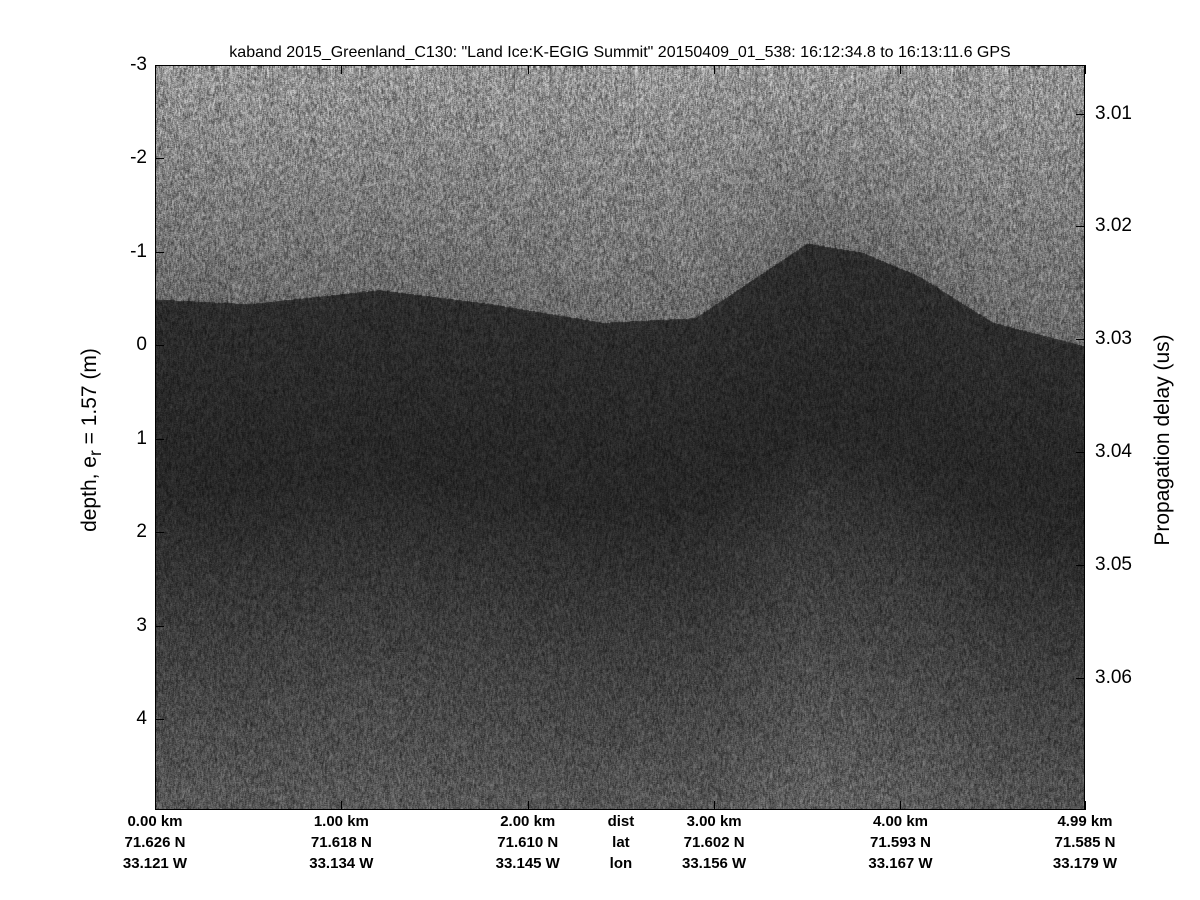  I want to click on y-tick-label: -2, so click(138, 158).